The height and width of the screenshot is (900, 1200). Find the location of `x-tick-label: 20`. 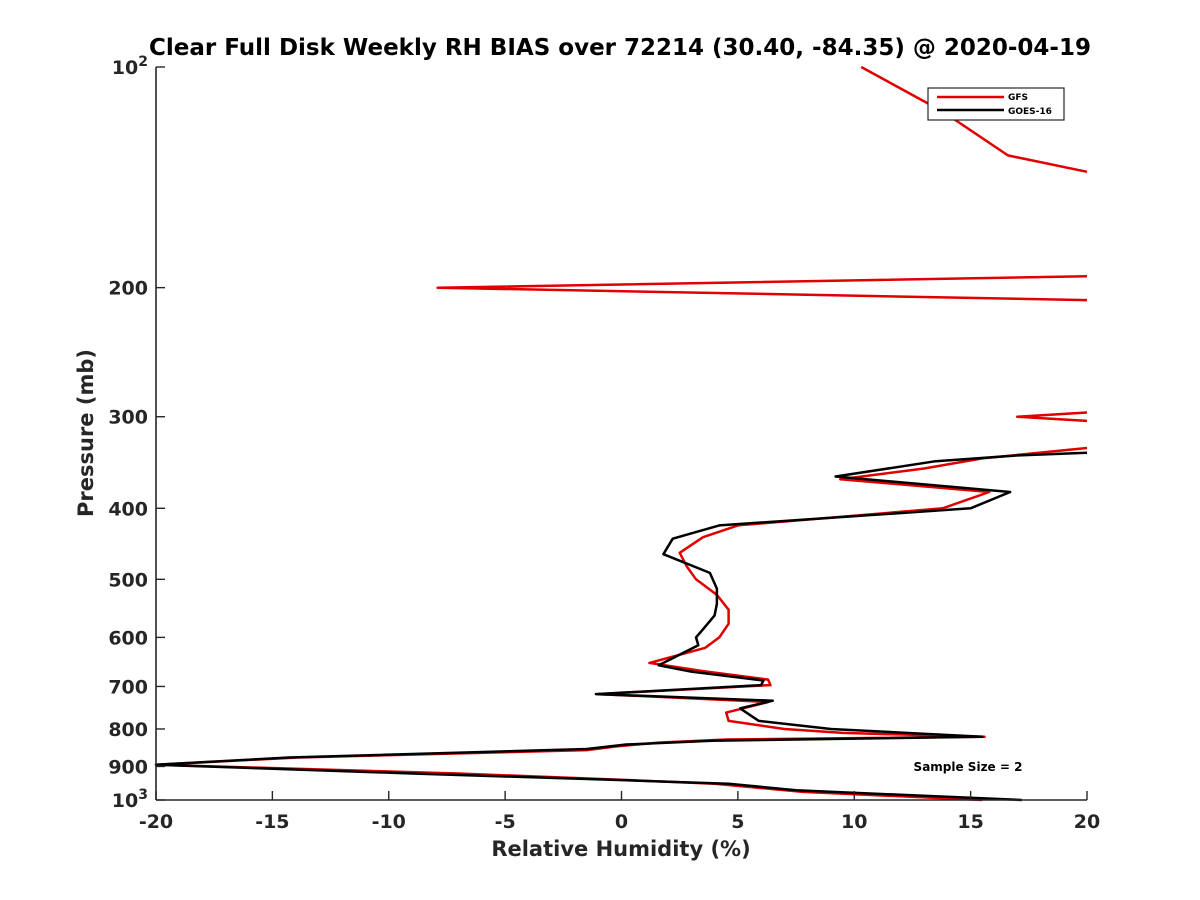

x-tick-label: 20 is located at coordinates (1087, 822).